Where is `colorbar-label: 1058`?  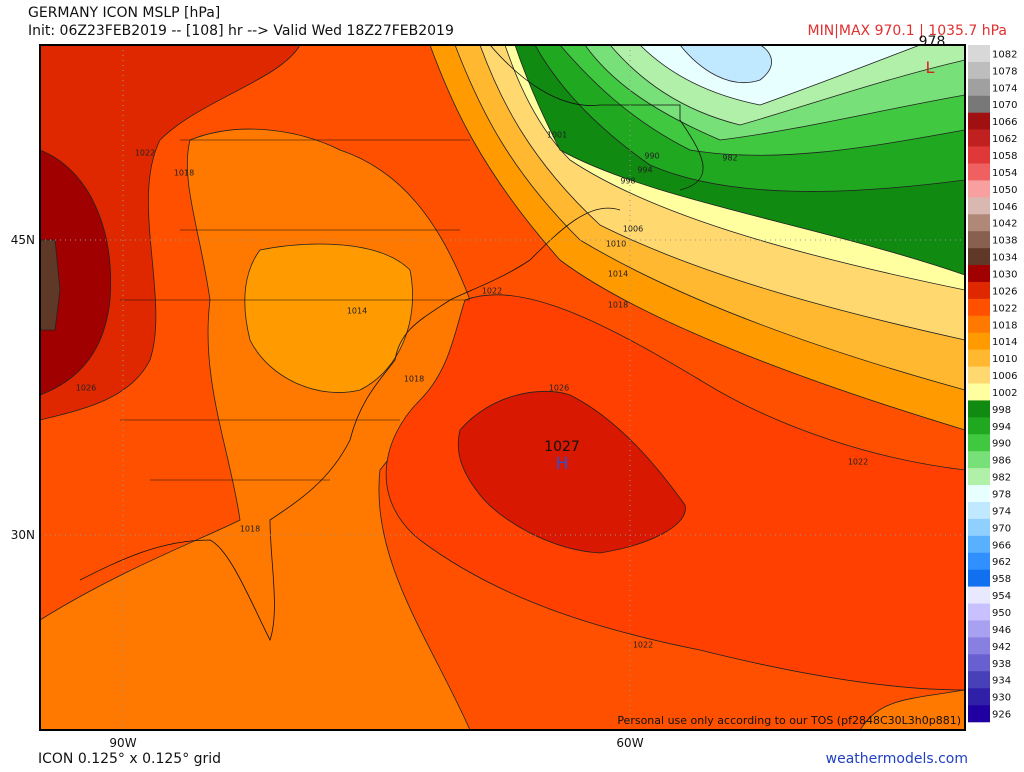 colorbar-label: 1058 is located at coordinates (1004, 156).